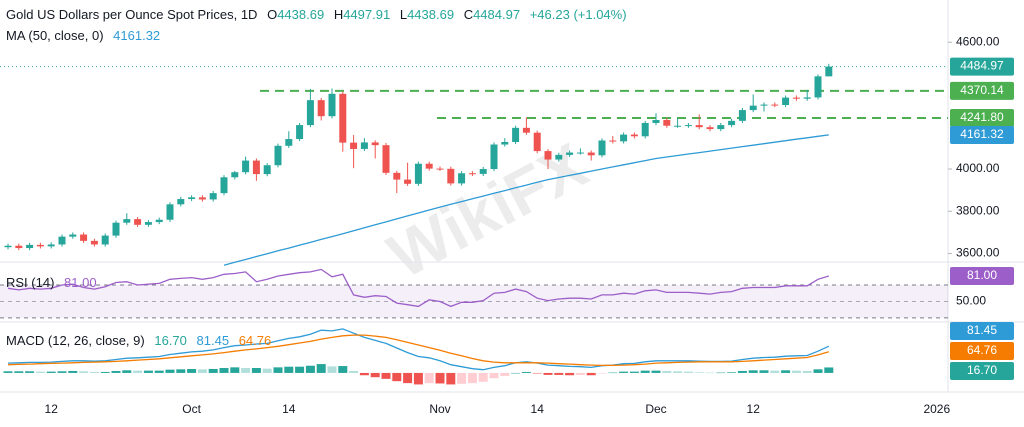 This screenshot has height=427, width=1024. Describe the element at coordinates (80, 282) in the screenshot. I see `rsi-value: 81.00` at that location.